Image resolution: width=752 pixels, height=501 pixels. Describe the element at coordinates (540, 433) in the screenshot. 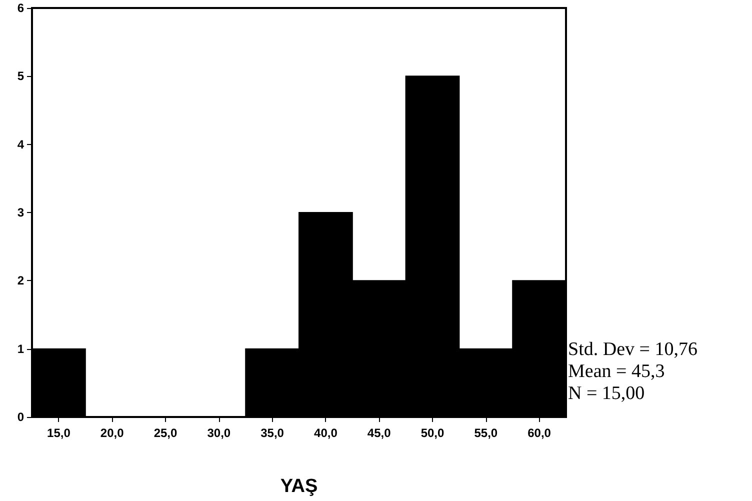

I see `x-tick-label: 60,0` at that location.